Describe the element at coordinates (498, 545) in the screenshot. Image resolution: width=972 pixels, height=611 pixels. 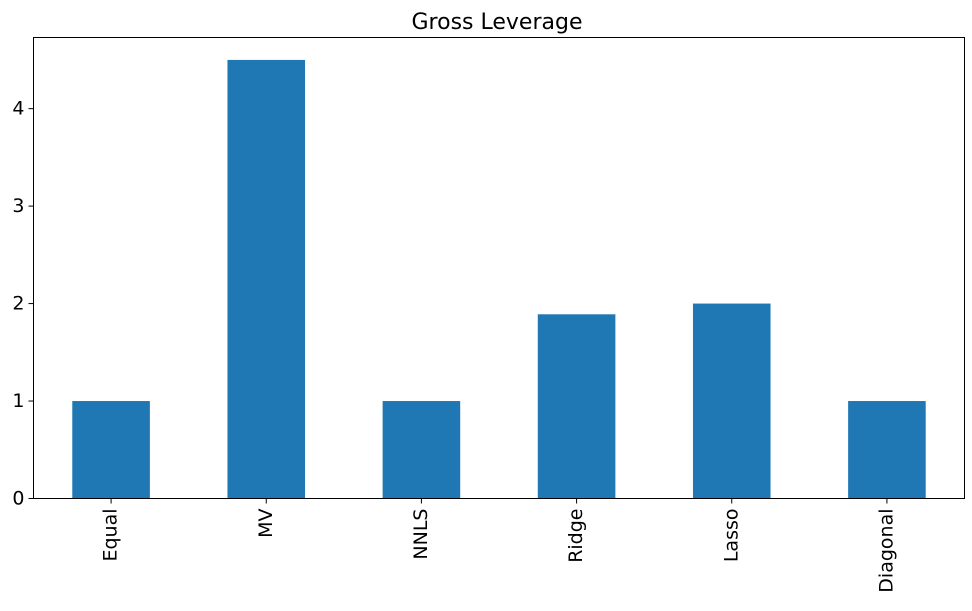
I see `x-axis: Equal MV NNLS Ridge Lasso Diagonal` at that location.